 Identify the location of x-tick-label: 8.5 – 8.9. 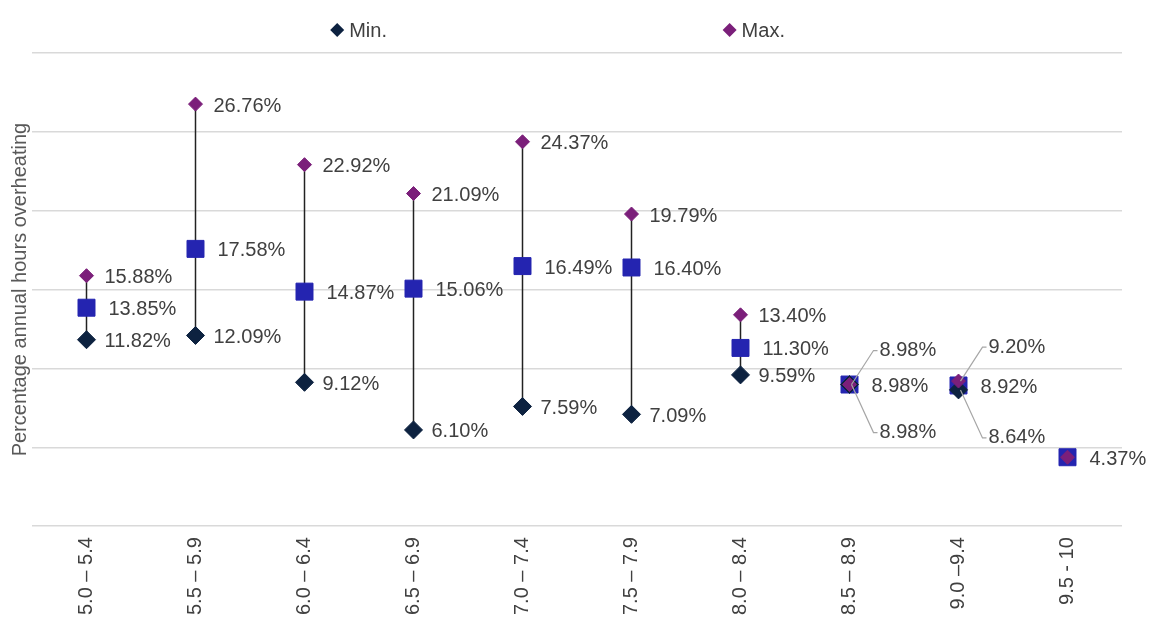
(848, 576).